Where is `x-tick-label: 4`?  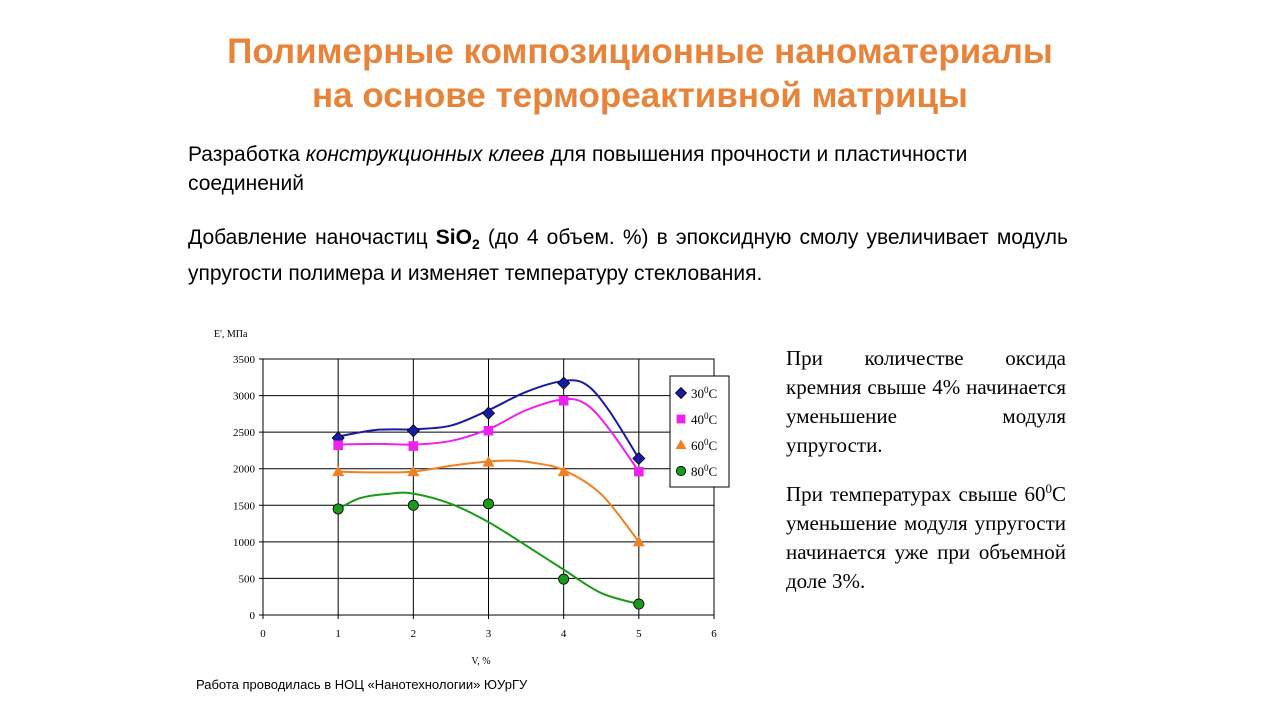
x-tick-label: 4 is located at coordinates (564, 634).